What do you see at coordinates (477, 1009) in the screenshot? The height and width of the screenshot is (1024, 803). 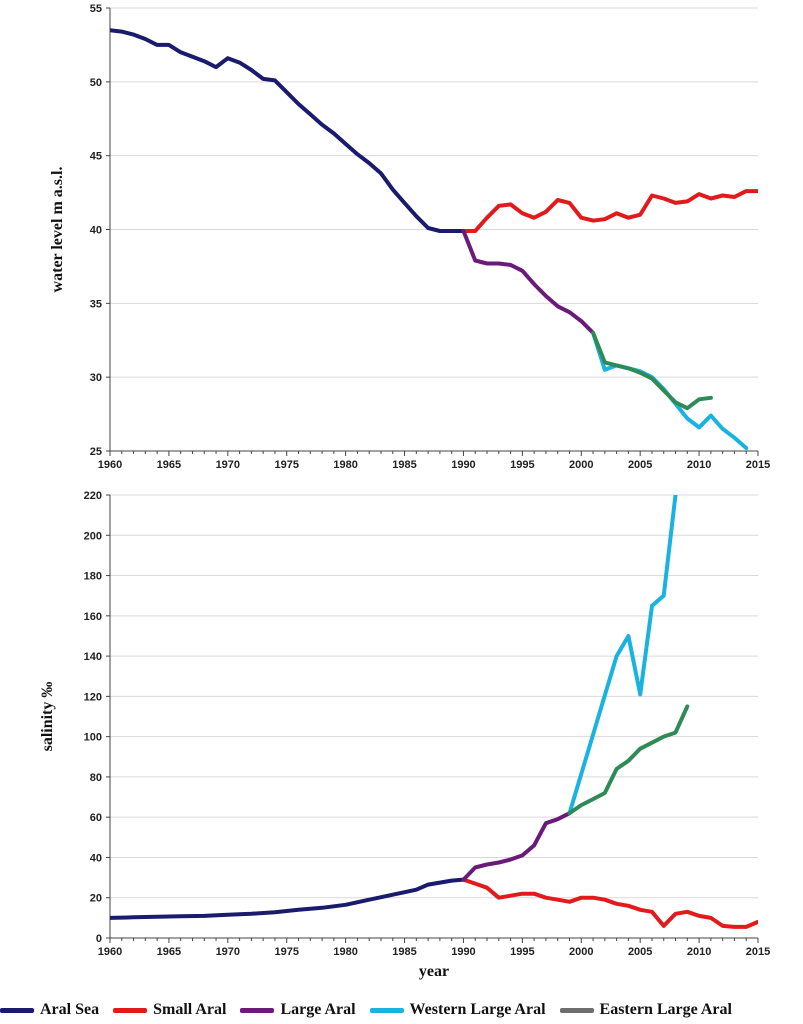 I see `legend-label: Western Large Aral` at bounding box center [477, 1009].